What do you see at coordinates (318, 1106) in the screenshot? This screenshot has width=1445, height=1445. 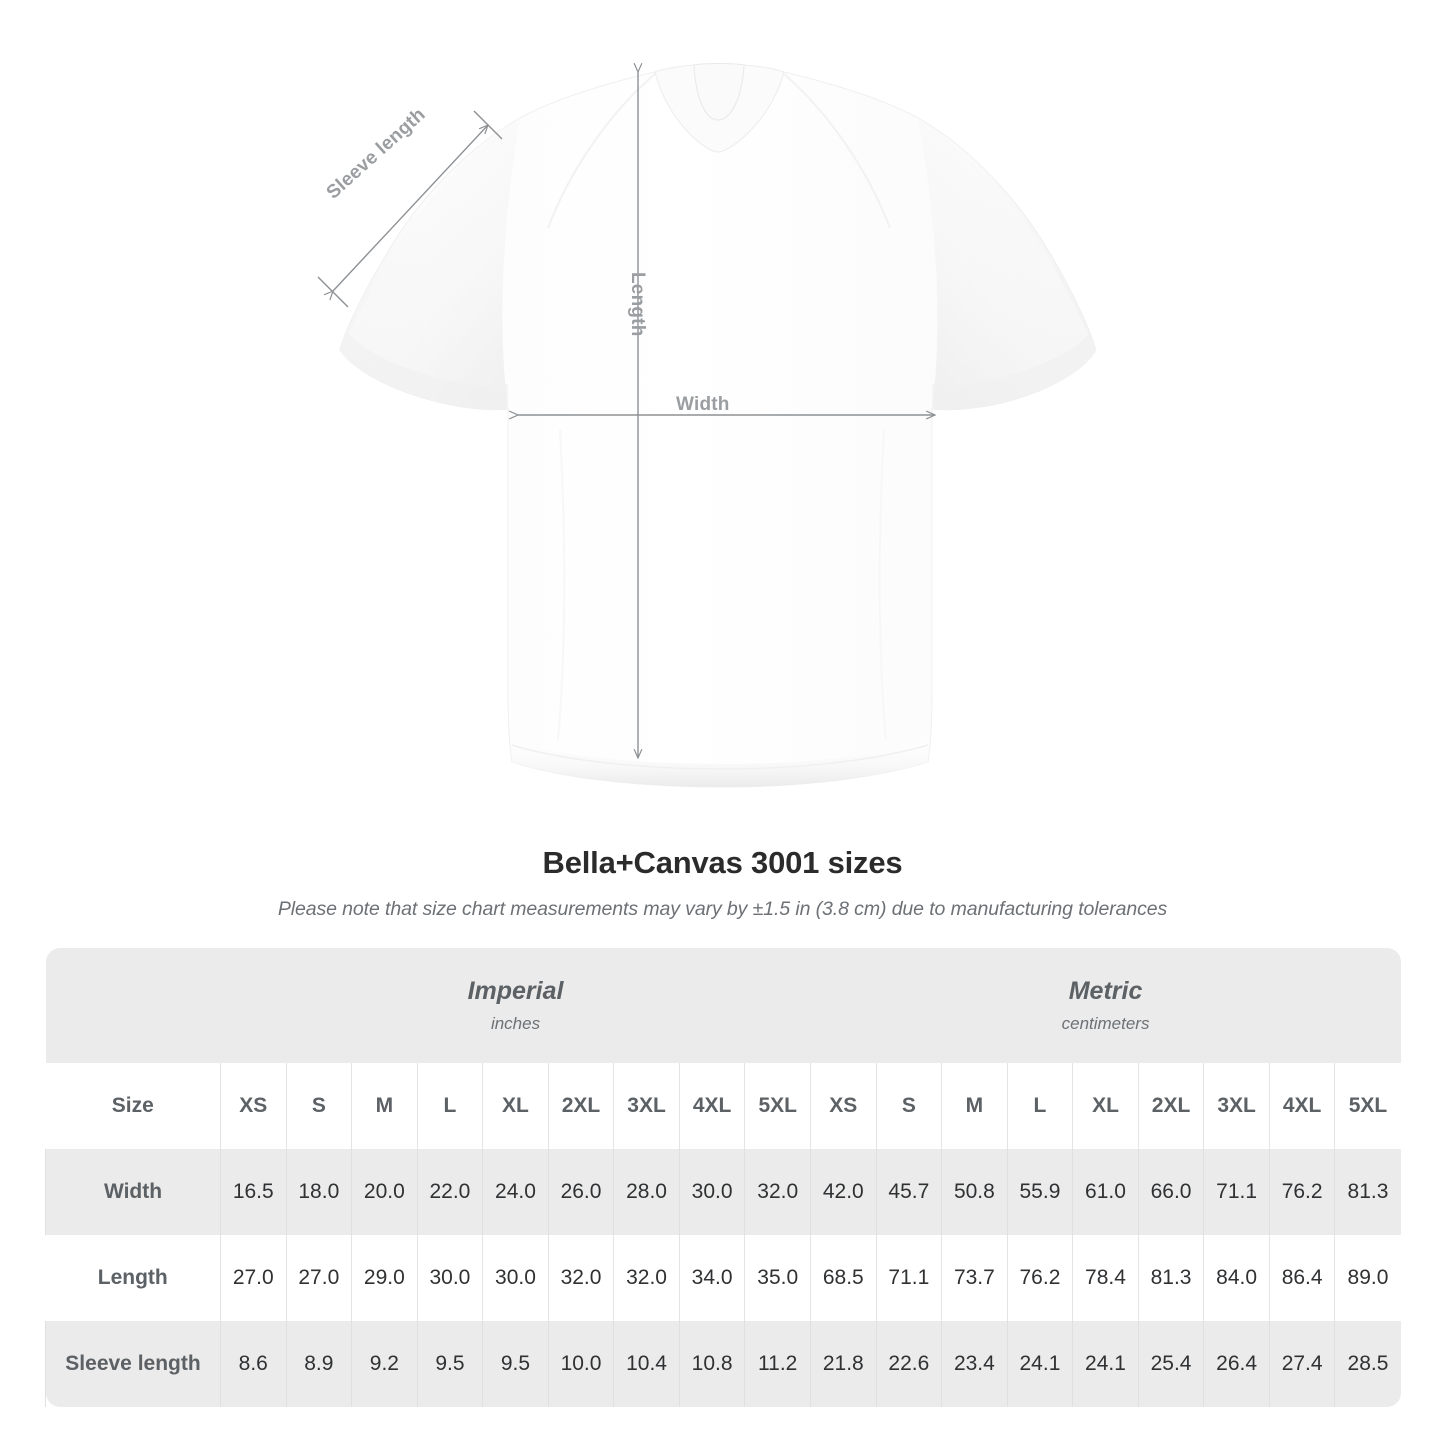 I see `size-header-s-imperial: S` at bounding box center [318, 1106].